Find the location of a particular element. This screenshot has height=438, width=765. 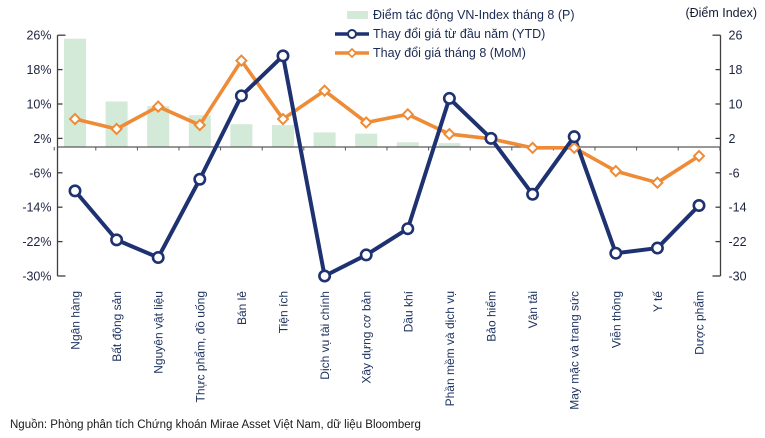

right-axis-tick-label: 2 is located at coordinates (732, 139).